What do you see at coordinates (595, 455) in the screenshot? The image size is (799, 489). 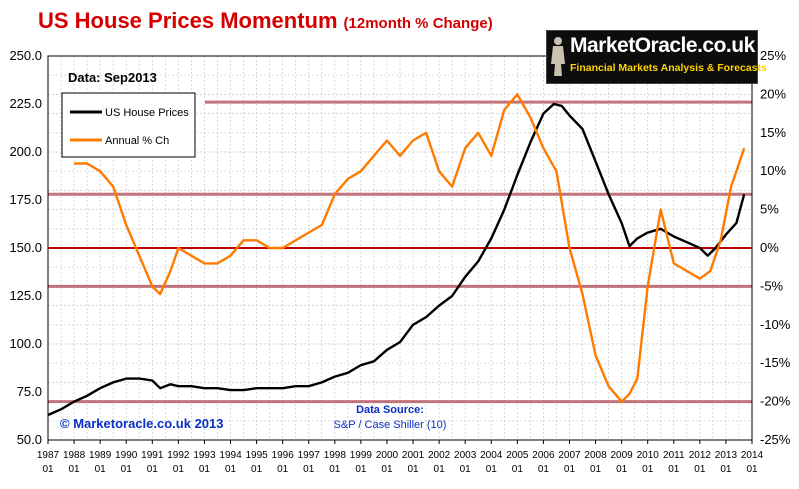 I see `x-tick-label-year: 2008` at bounding box center [595, 455].